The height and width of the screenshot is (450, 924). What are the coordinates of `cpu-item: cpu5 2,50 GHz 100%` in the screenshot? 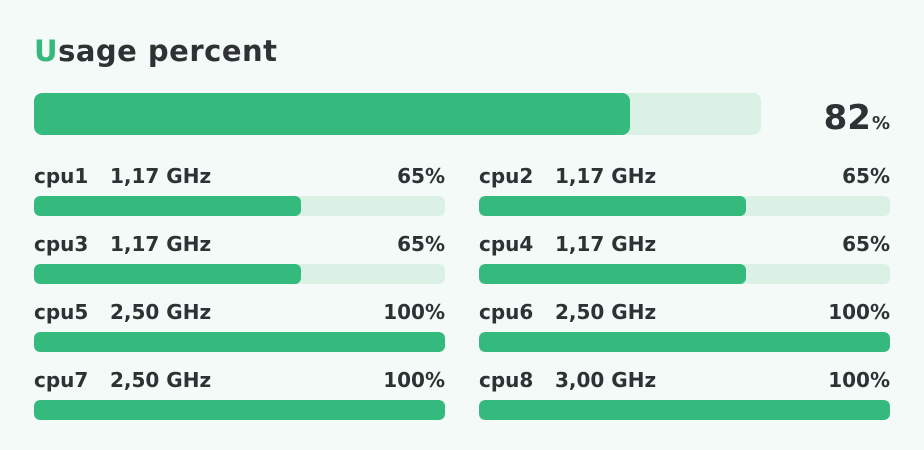 It's located at (239, 325).